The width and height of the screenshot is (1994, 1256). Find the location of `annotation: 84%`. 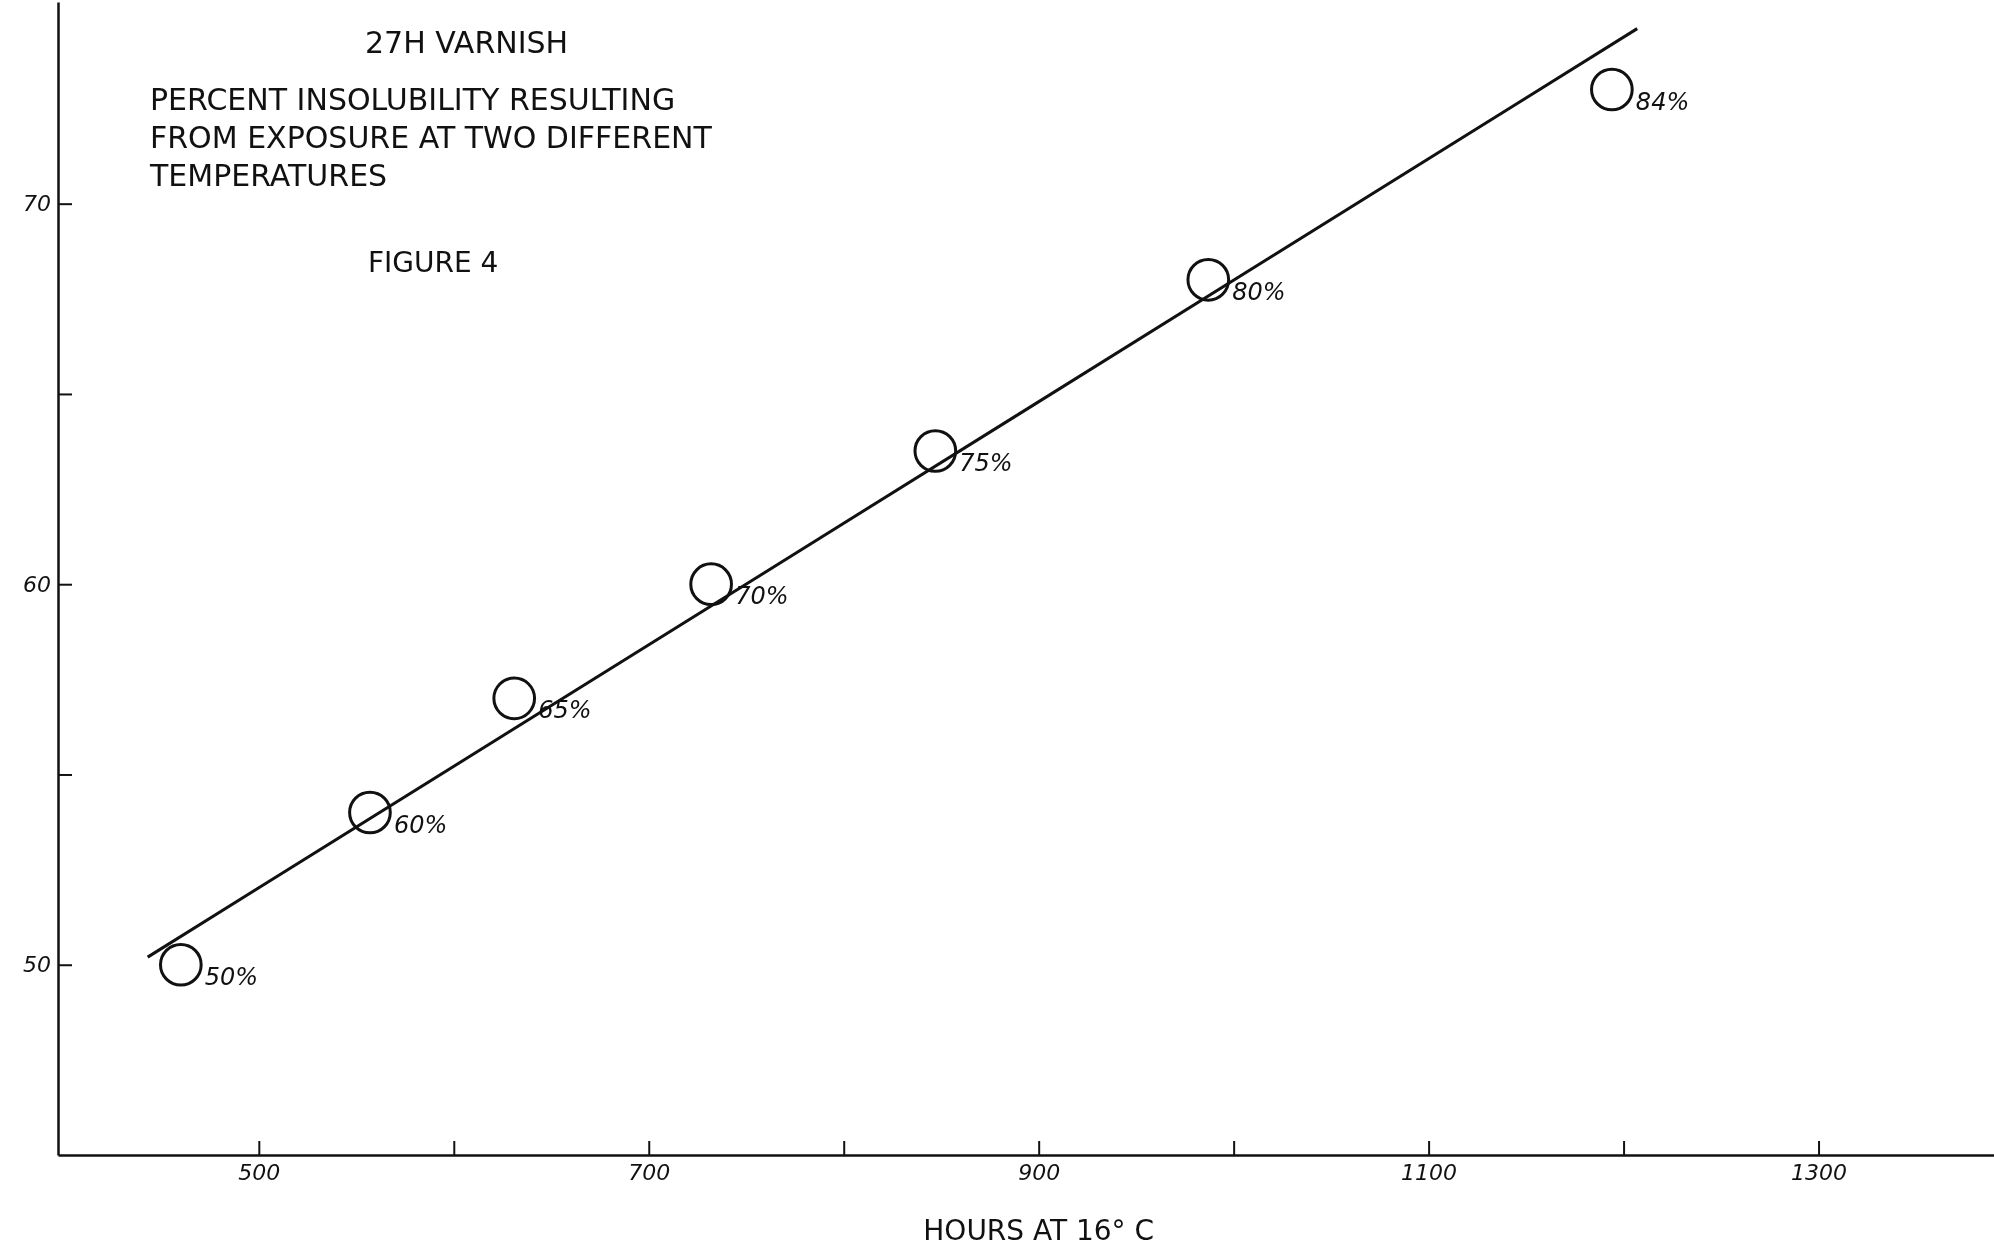

annotation: 84% is located at coordinates (1662, 101).